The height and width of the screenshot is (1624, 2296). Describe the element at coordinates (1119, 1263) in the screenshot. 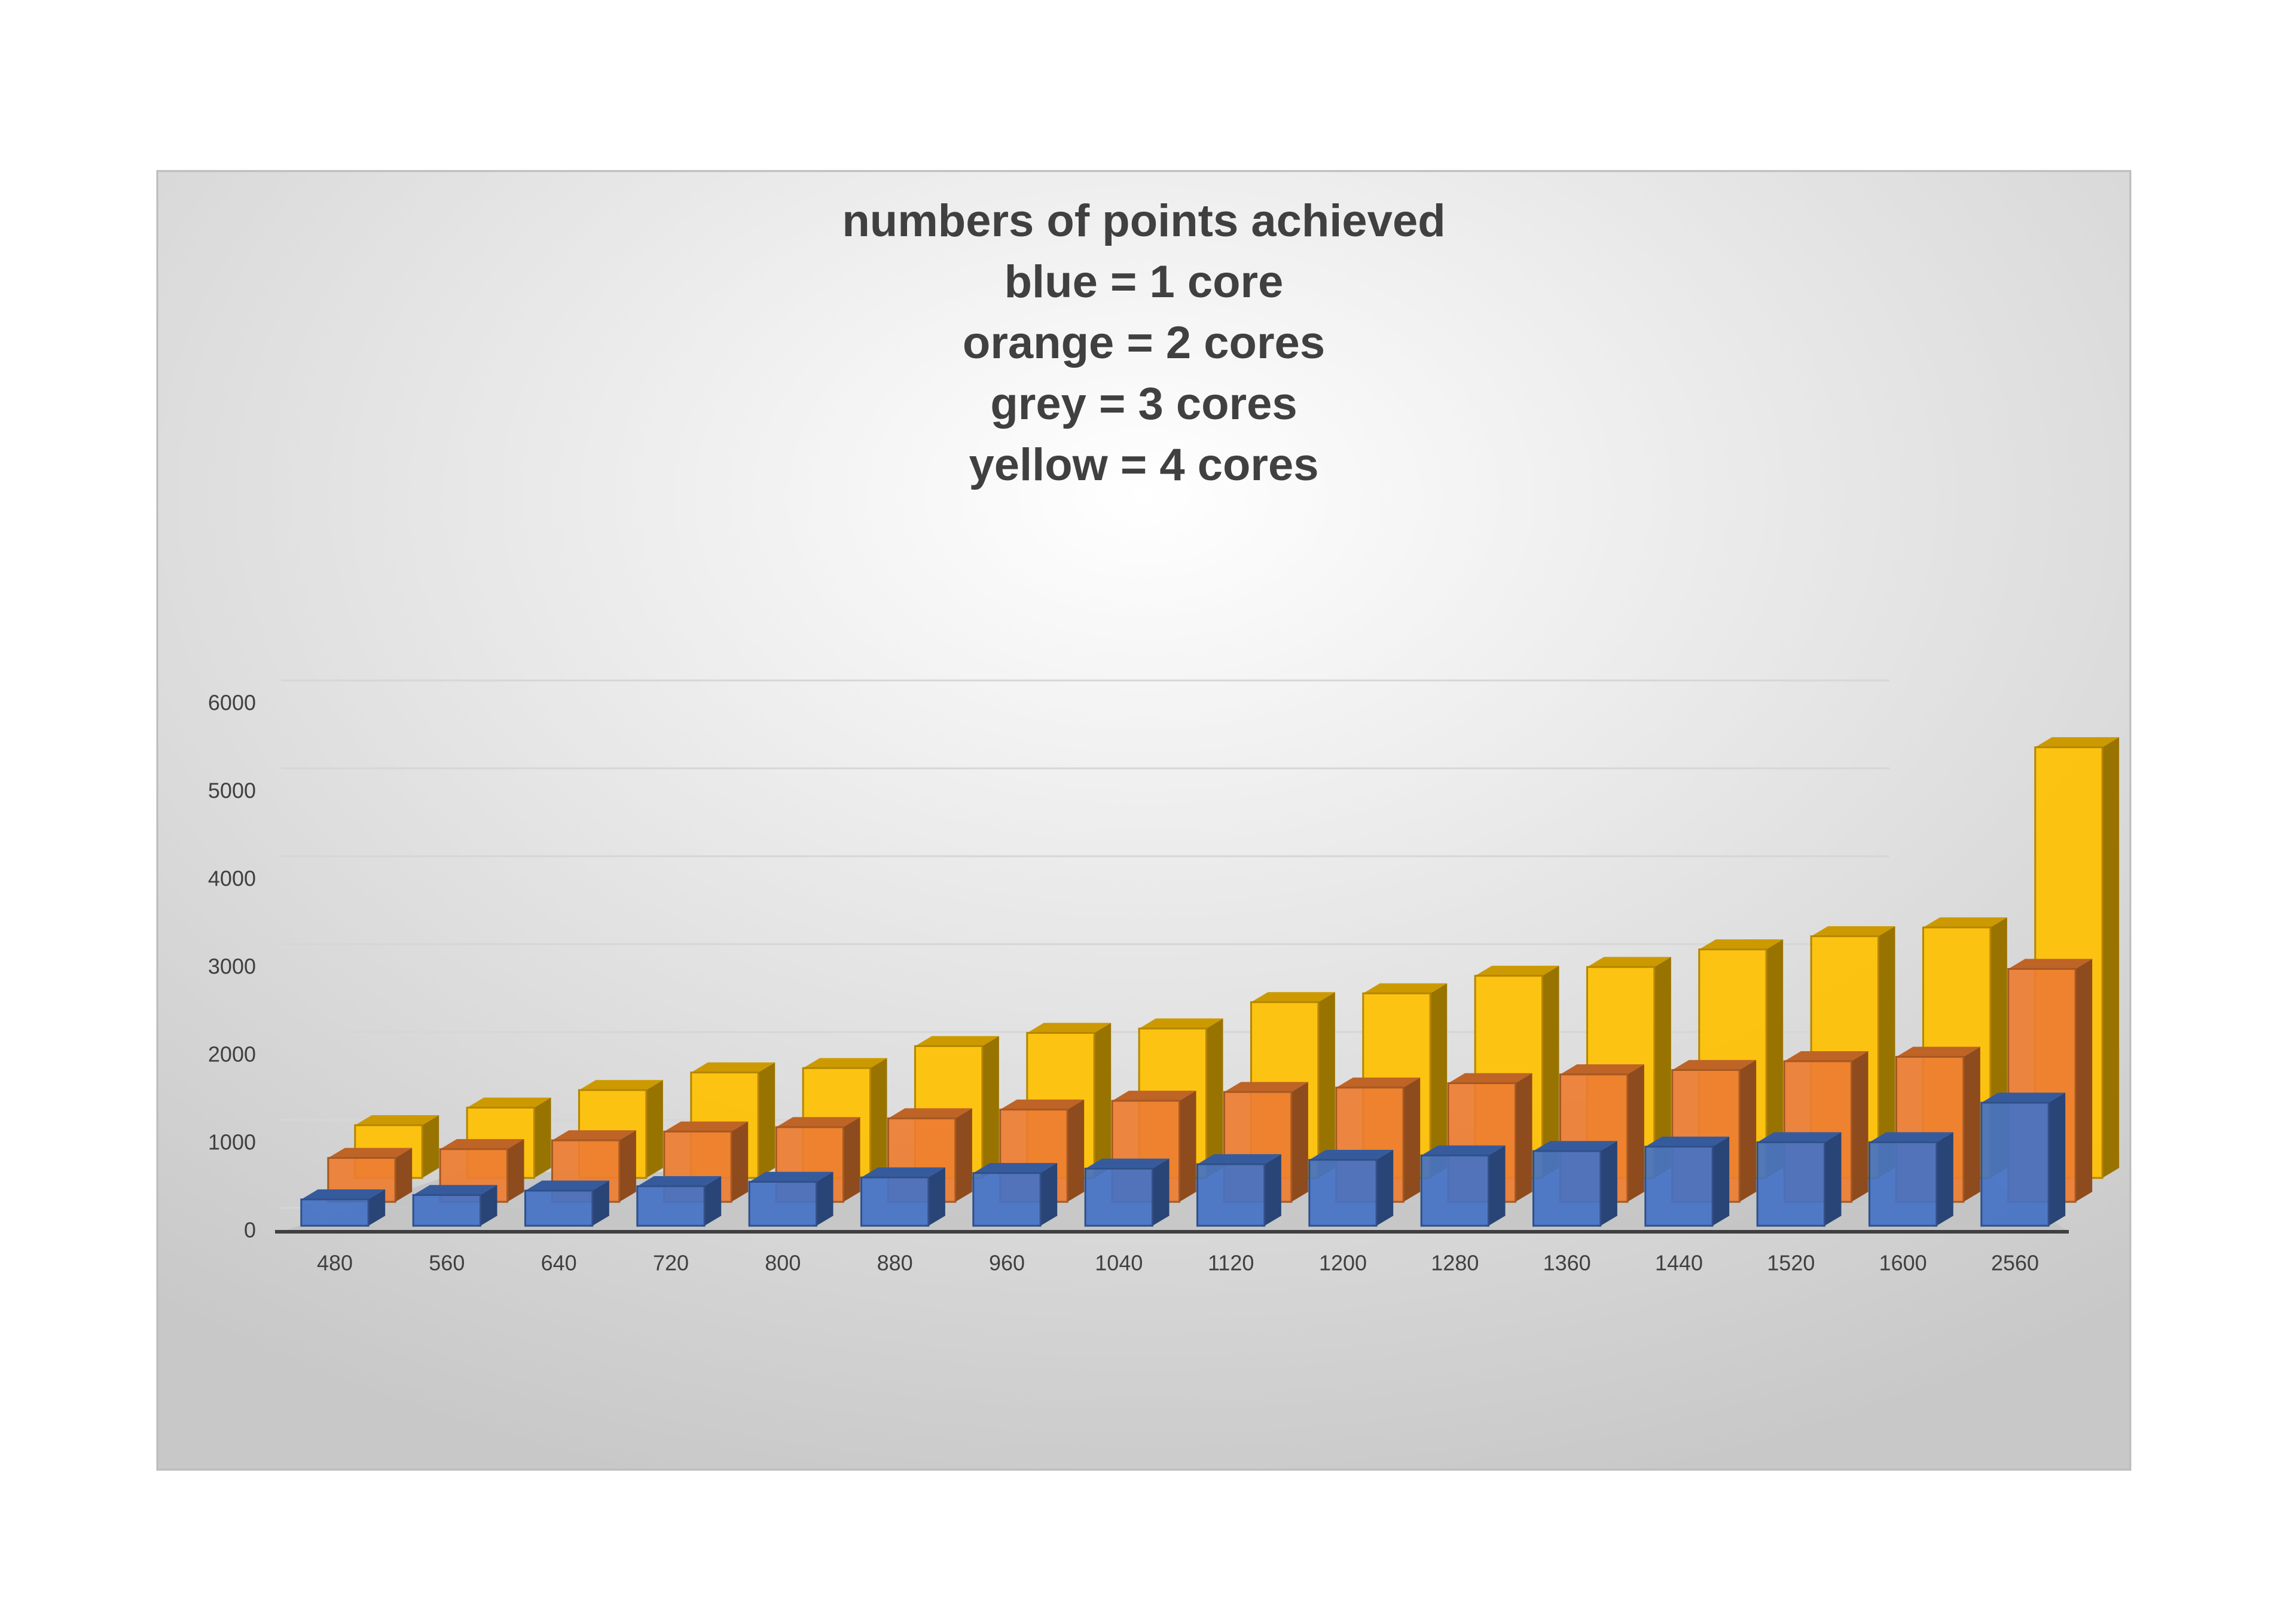

I see `x-tick-label: 1040` at that location.